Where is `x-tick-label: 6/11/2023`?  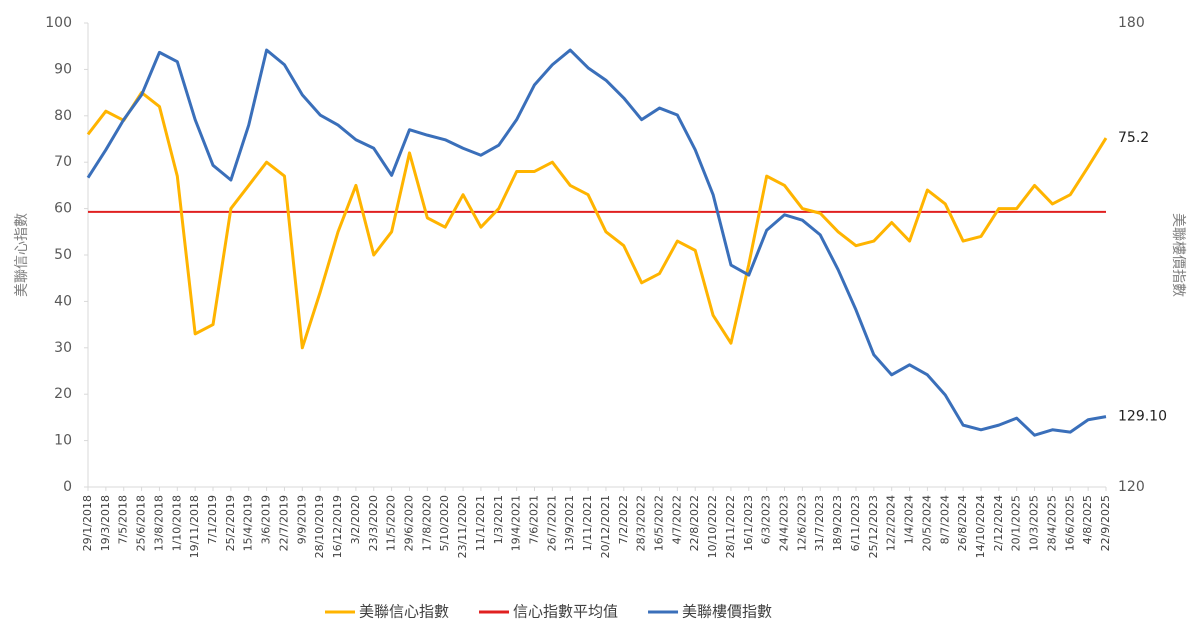 x-tick-label: 6/11/2023 is located at coordinates (855, 523).